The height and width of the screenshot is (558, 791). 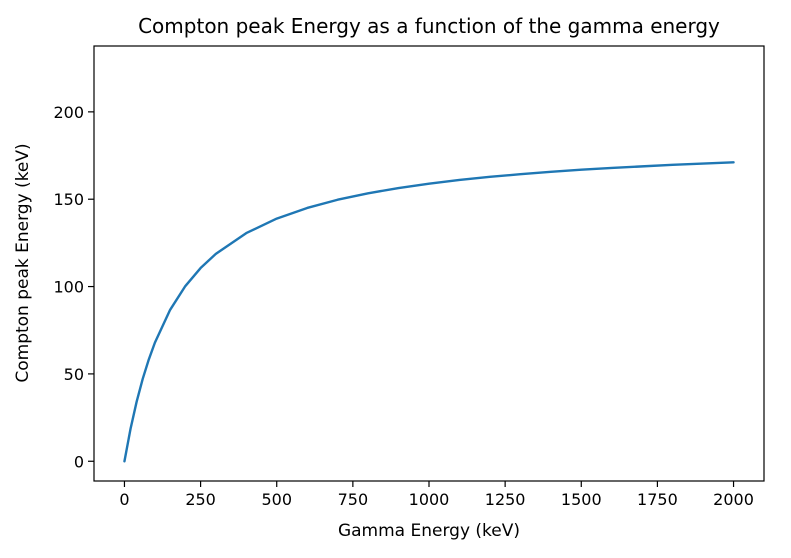 I want to click on y-tick-label: 200, so click(x=68, y=112).